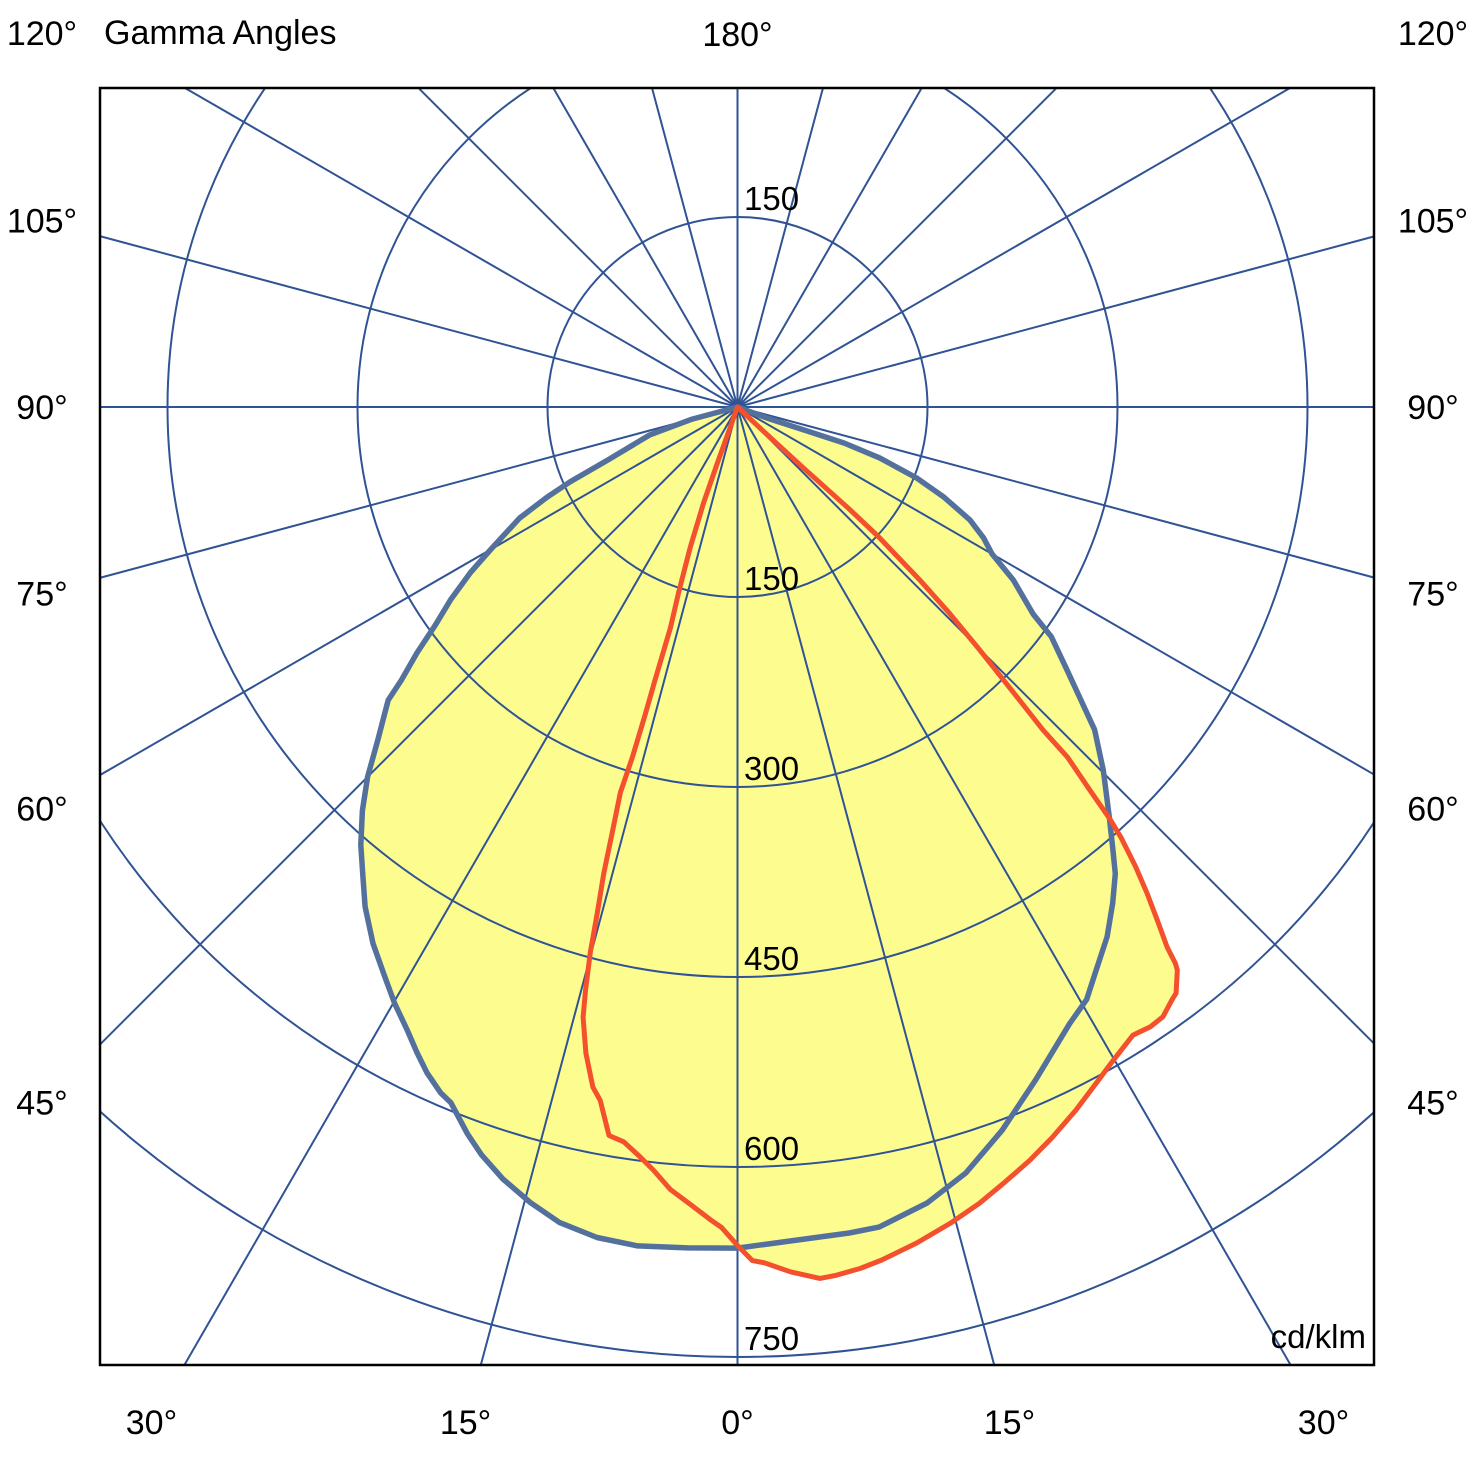  Describe the element at coordinates (1318, 1336) in the screenshot. I see `unit-label: cd/klm` at that location.